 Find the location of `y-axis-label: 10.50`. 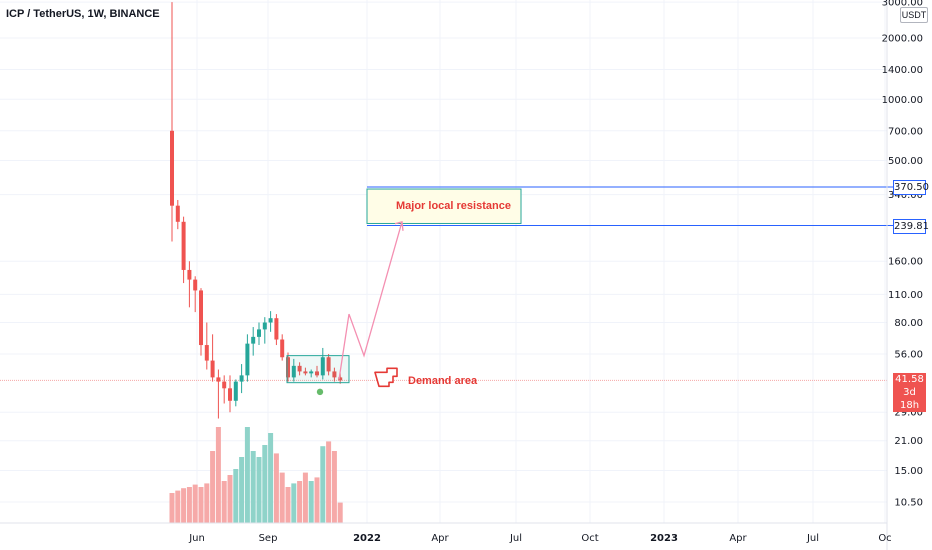

y-axis-label: 10.50 is located at coordinates (908, 503).